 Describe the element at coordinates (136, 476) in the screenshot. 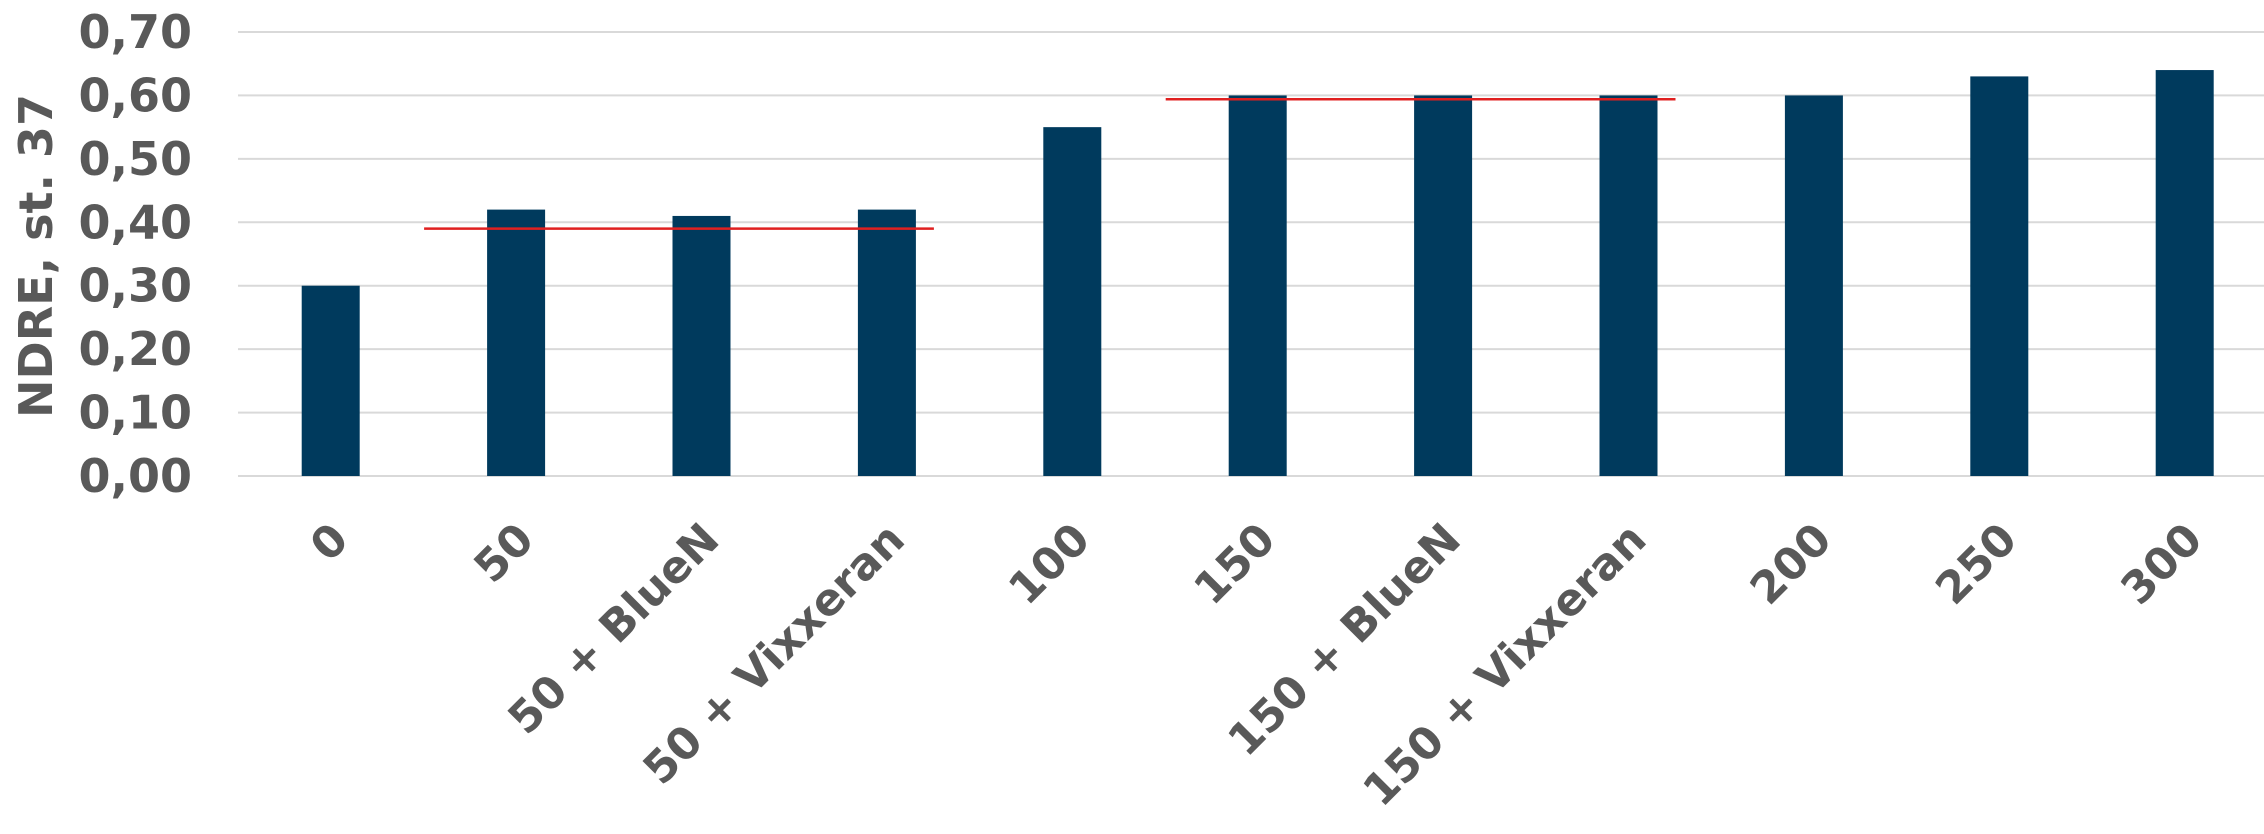

I see `y-tick-label: 0,00` at that location.